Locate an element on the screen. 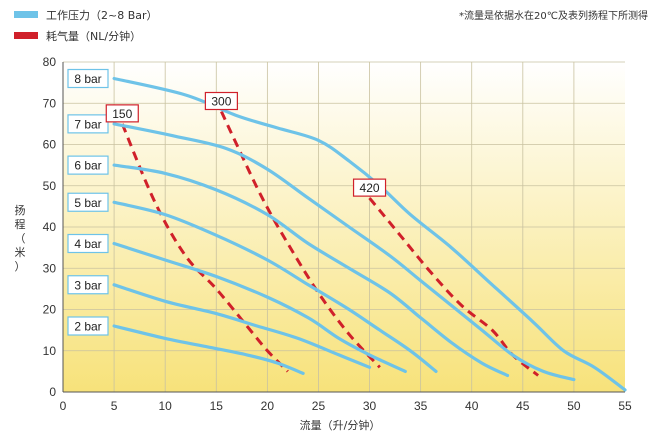 The height and width of the screenshot is (436, 658). pressure-labels: 8 bar 7 bar 6 bar 5 bar 4 bar 3 bar 2 bar is located at coordinates (88, 202).